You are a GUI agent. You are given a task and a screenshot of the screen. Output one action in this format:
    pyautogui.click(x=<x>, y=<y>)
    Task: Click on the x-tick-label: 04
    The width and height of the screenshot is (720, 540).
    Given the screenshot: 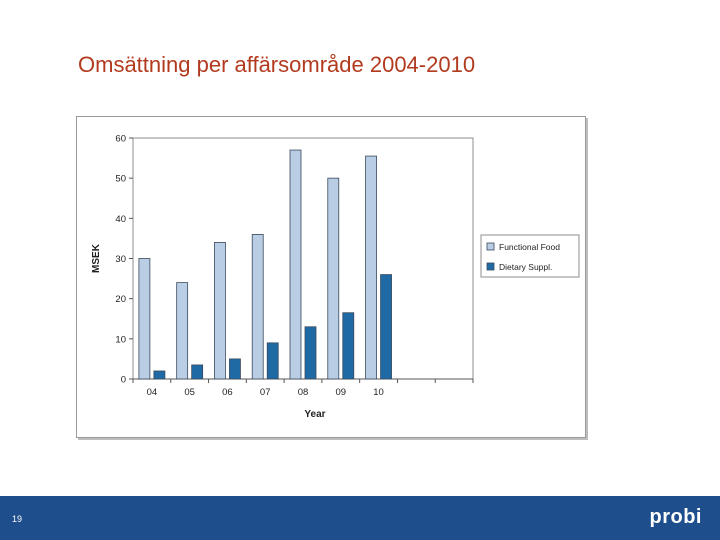 What is the action you would take?
    pyautogui.click(x=152, y=392)
    